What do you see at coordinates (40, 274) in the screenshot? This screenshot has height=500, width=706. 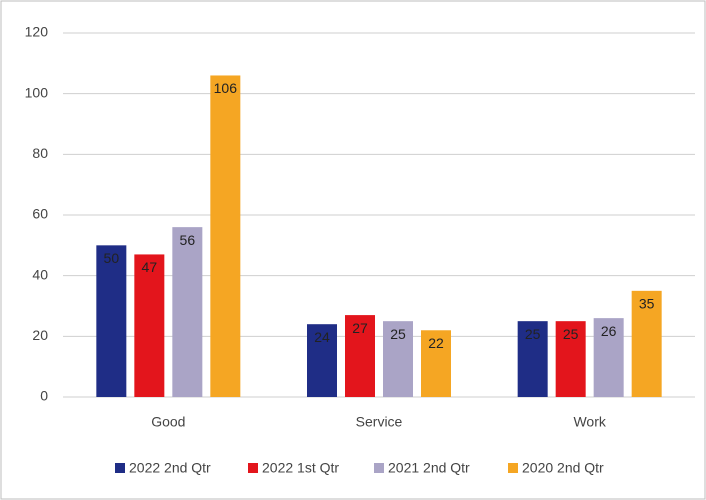 I see `y-tick-label: 40` at bounding box center [40, 274].